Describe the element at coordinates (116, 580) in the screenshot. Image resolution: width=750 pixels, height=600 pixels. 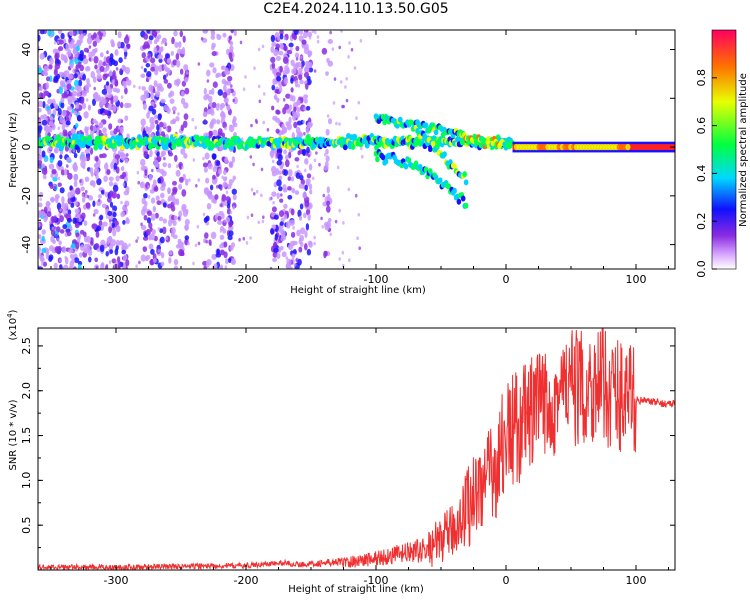
I see `x-tick-label: -300` at that location.